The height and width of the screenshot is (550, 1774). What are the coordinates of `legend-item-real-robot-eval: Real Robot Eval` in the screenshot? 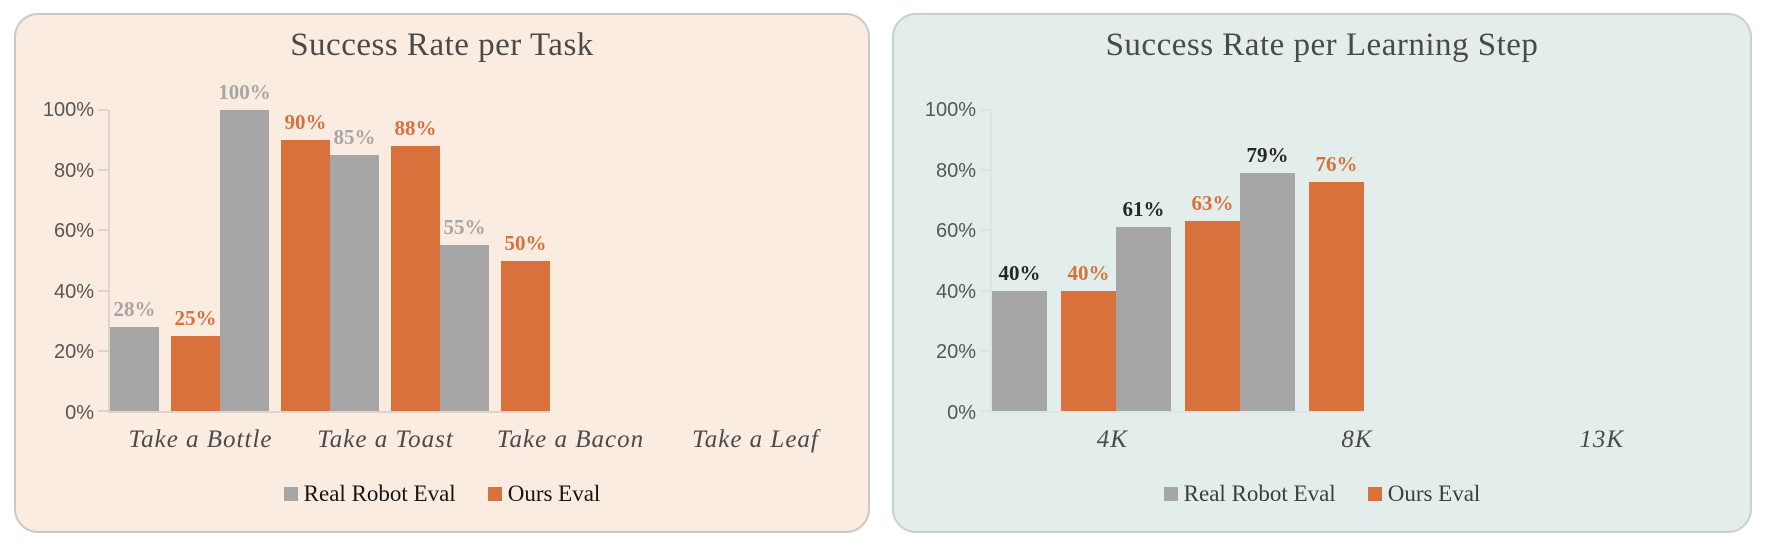 It's located at (1249, 494).